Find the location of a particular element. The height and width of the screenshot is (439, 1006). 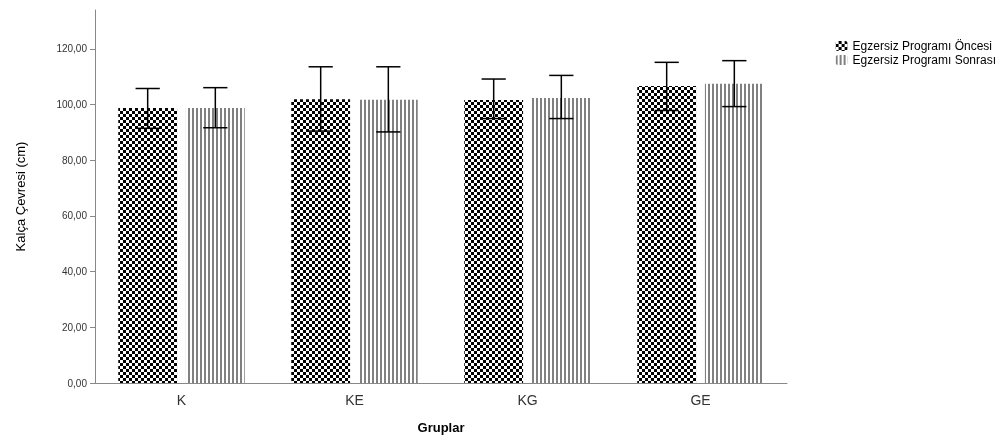

legend-label: Egzersiz Programı Öncesi is located at coordinates (922, 46).